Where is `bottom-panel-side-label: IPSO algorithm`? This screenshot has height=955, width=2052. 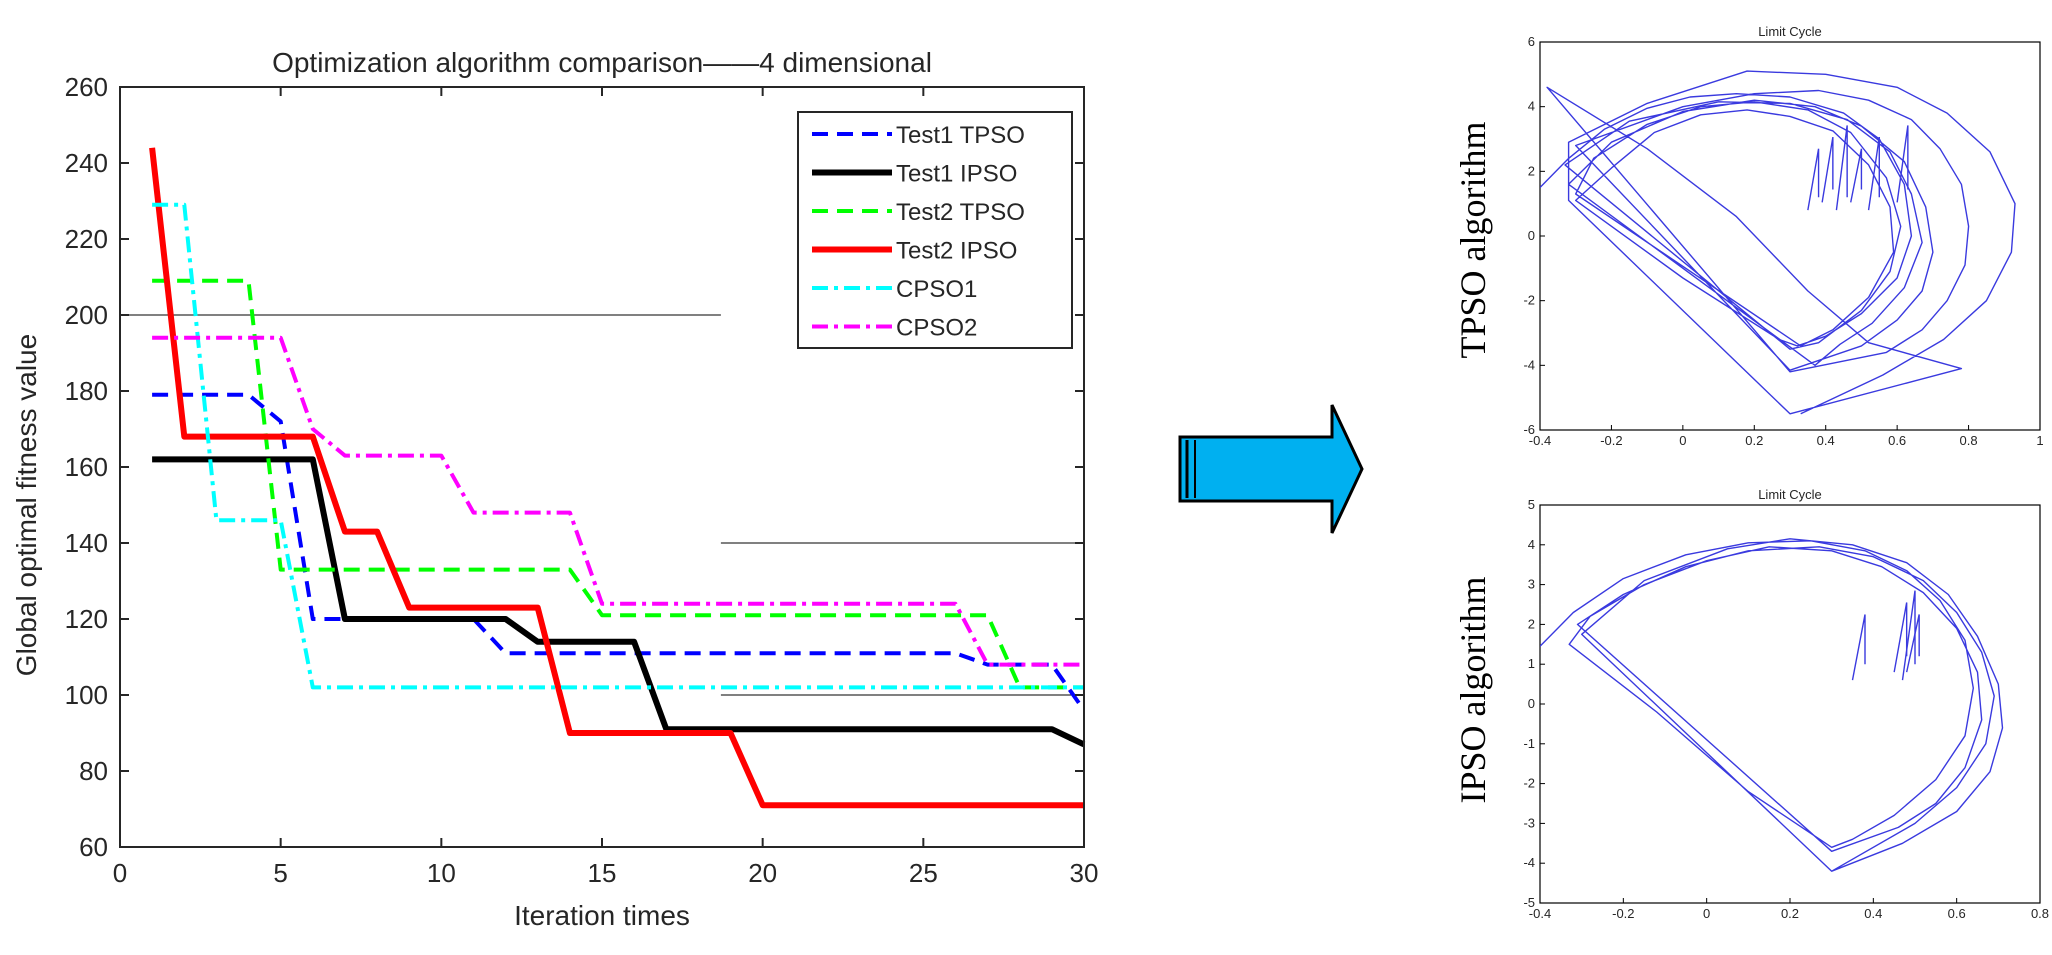
bottom-panel-side-label: IPSO algorithm is located at coordinates (1473, 689).